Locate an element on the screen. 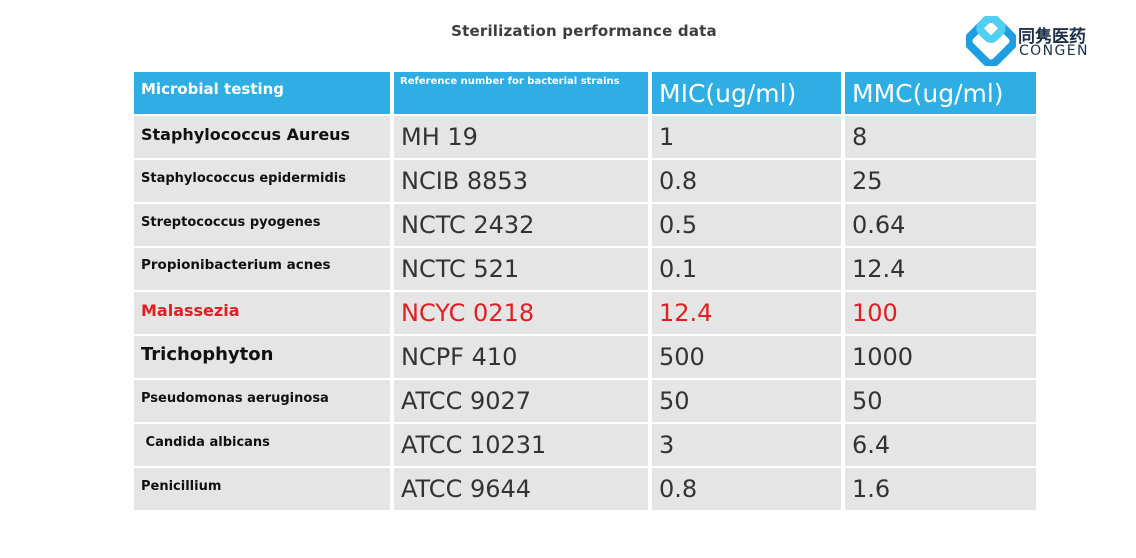  table-cell-mic: 0.1 is located at coordinates (746, 269).